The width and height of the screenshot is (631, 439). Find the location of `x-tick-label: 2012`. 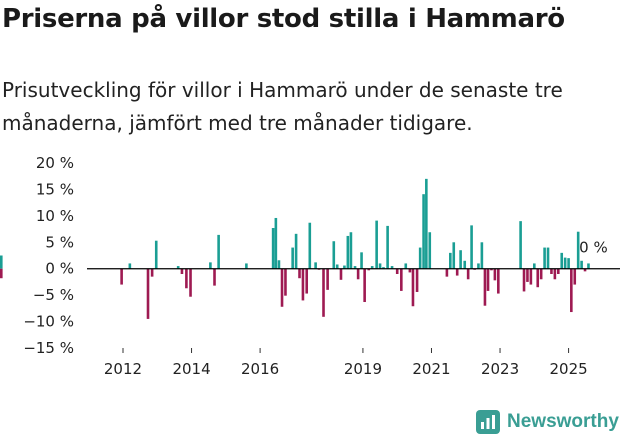

x-tick-label: 2012 is located at coordinates (123, 369).